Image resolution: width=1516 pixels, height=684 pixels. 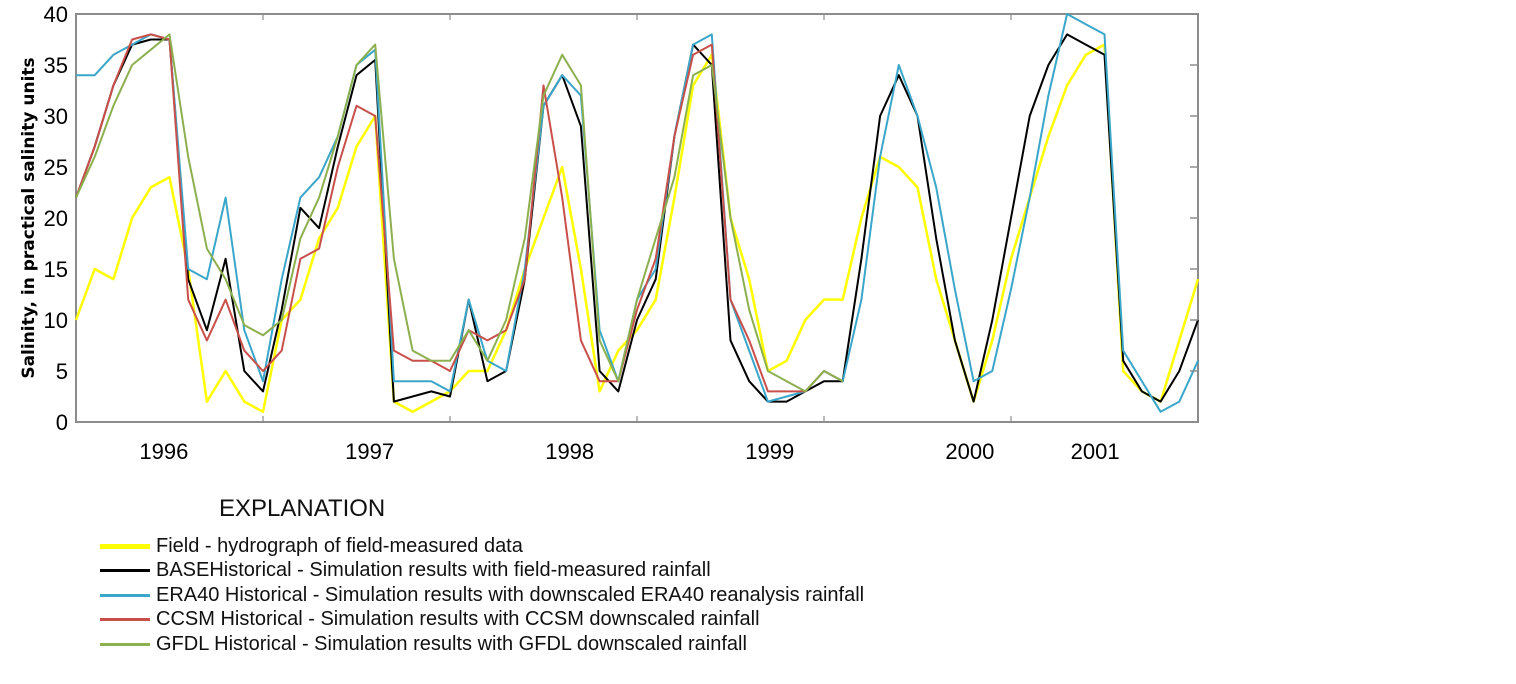 What do you see at coordinates (163, 451) in the screenshot?
I see `x-tick-label: 1996` at bounding box center [163, 451].